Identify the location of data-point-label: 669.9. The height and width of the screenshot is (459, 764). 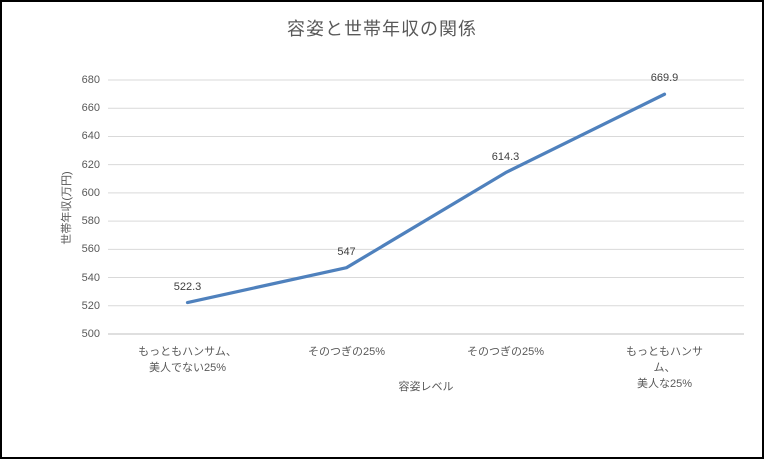
(664, 78).